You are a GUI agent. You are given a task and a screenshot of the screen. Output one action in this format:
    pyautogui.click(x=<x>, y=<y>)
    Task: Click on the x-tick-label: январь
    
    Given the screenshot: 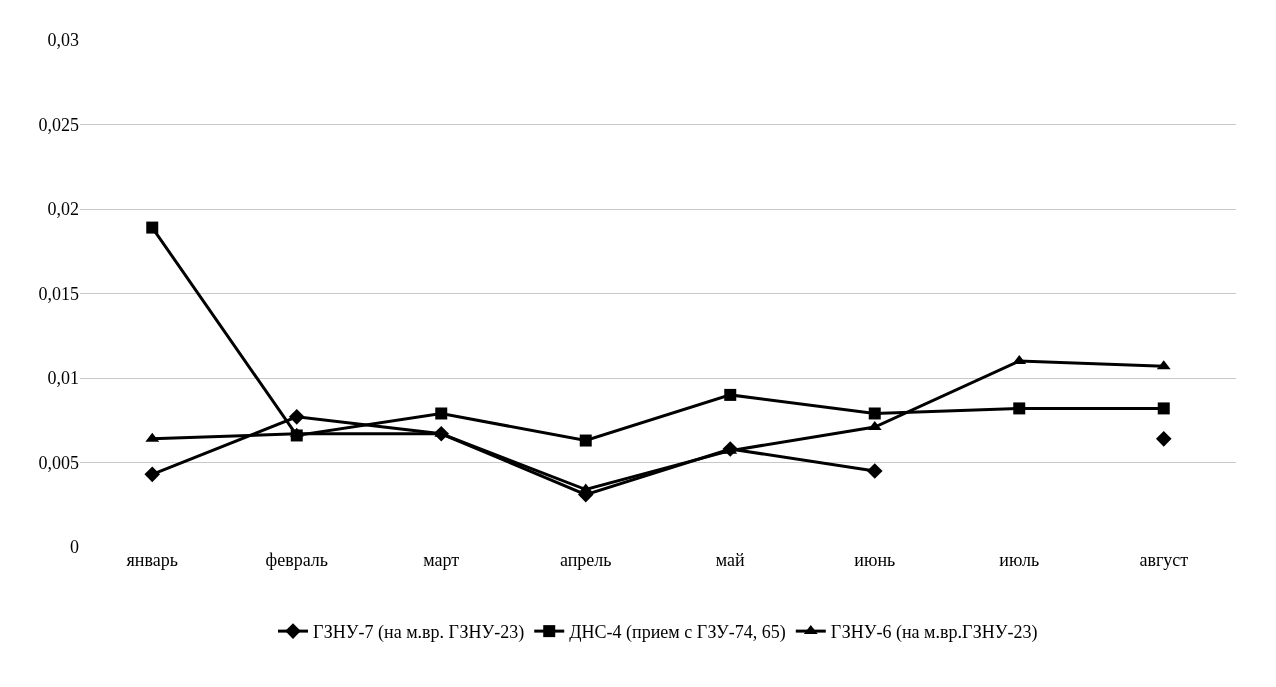 What is the action you would take?
    pyautogui.click(x=152, y=560)
    